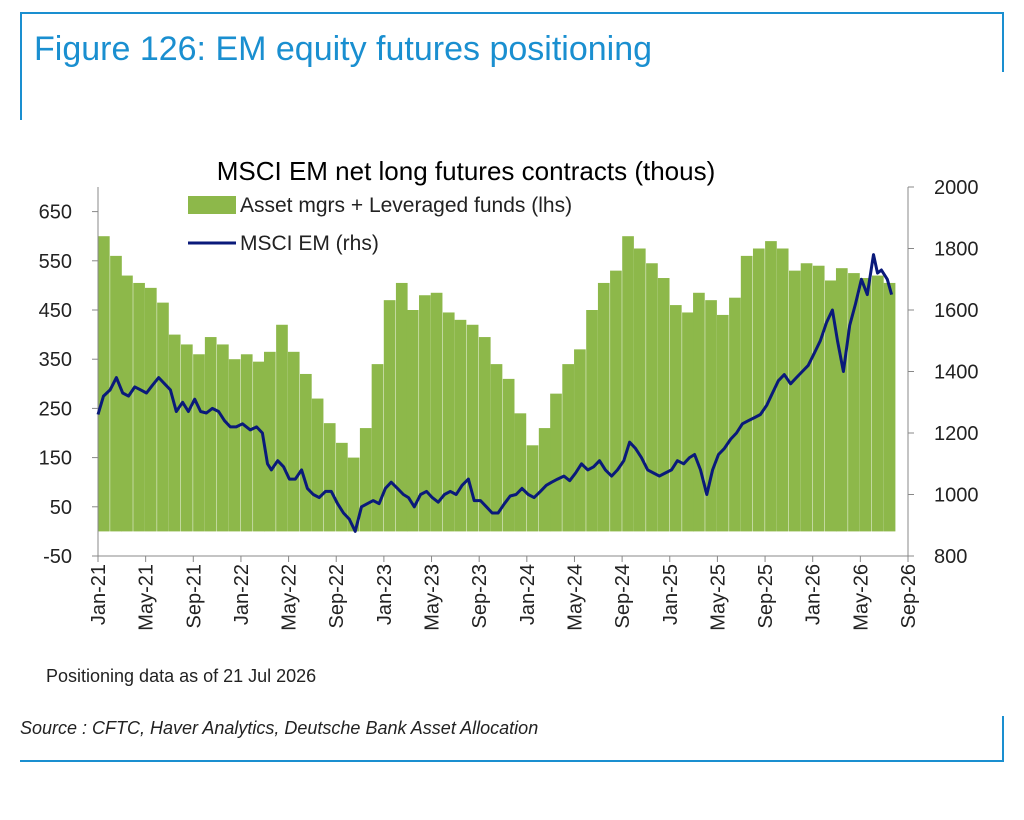  What do you see at coordinates (212, 205) in the screenshot?
I see `legend-swatch-bars` at bounding box center [212, 205].